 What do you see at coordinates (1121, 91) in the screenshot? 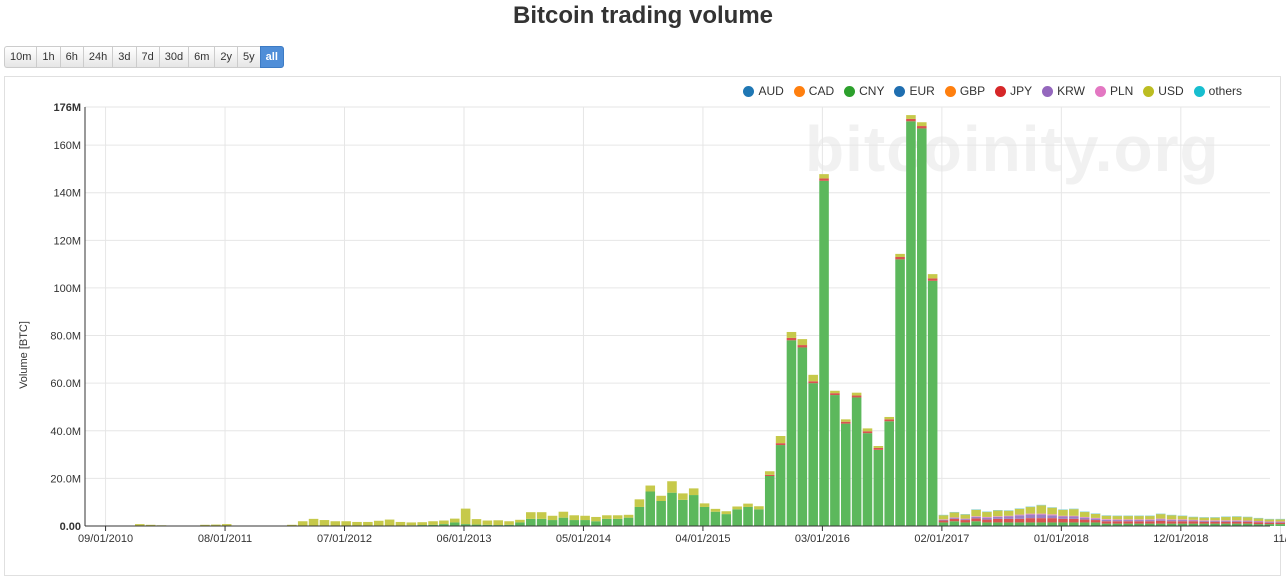
I see `legend-label: PLN` at bounding box center [1121, 91].